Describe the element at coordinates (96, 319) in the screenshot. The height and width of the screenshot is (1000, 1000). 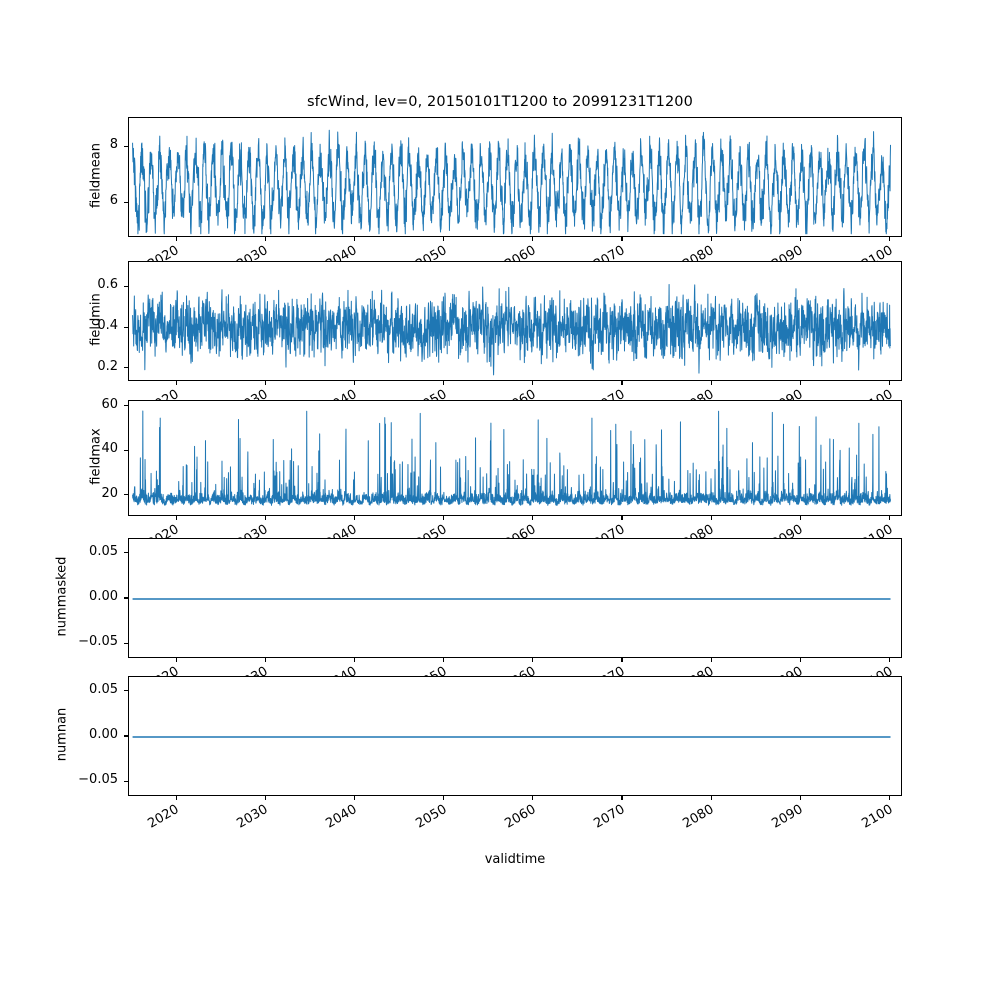
I see `y-axis-label-fieldmin: fieldmin` at that location.